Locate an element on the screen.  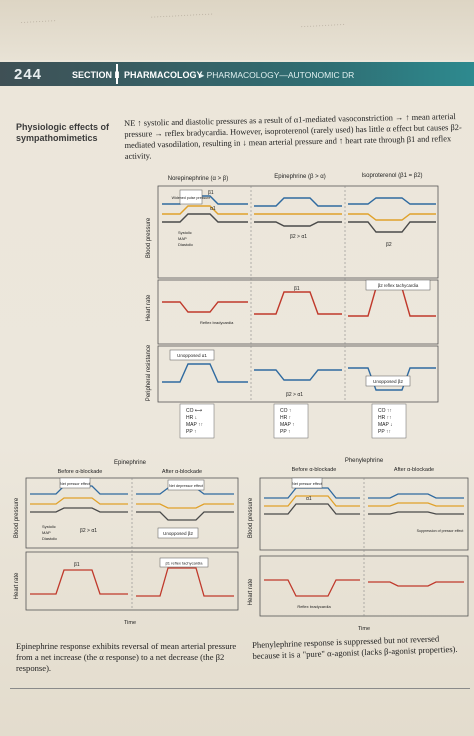
figure-label: CO ↑ is located at coordinates (285, 411).